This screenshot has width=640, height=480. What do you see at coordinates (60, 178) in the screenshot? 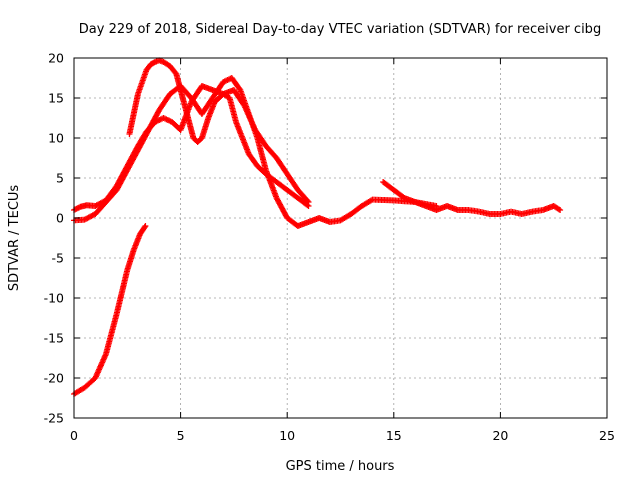
I see `y-tick-label: 5` at bounding box center [60, 178].